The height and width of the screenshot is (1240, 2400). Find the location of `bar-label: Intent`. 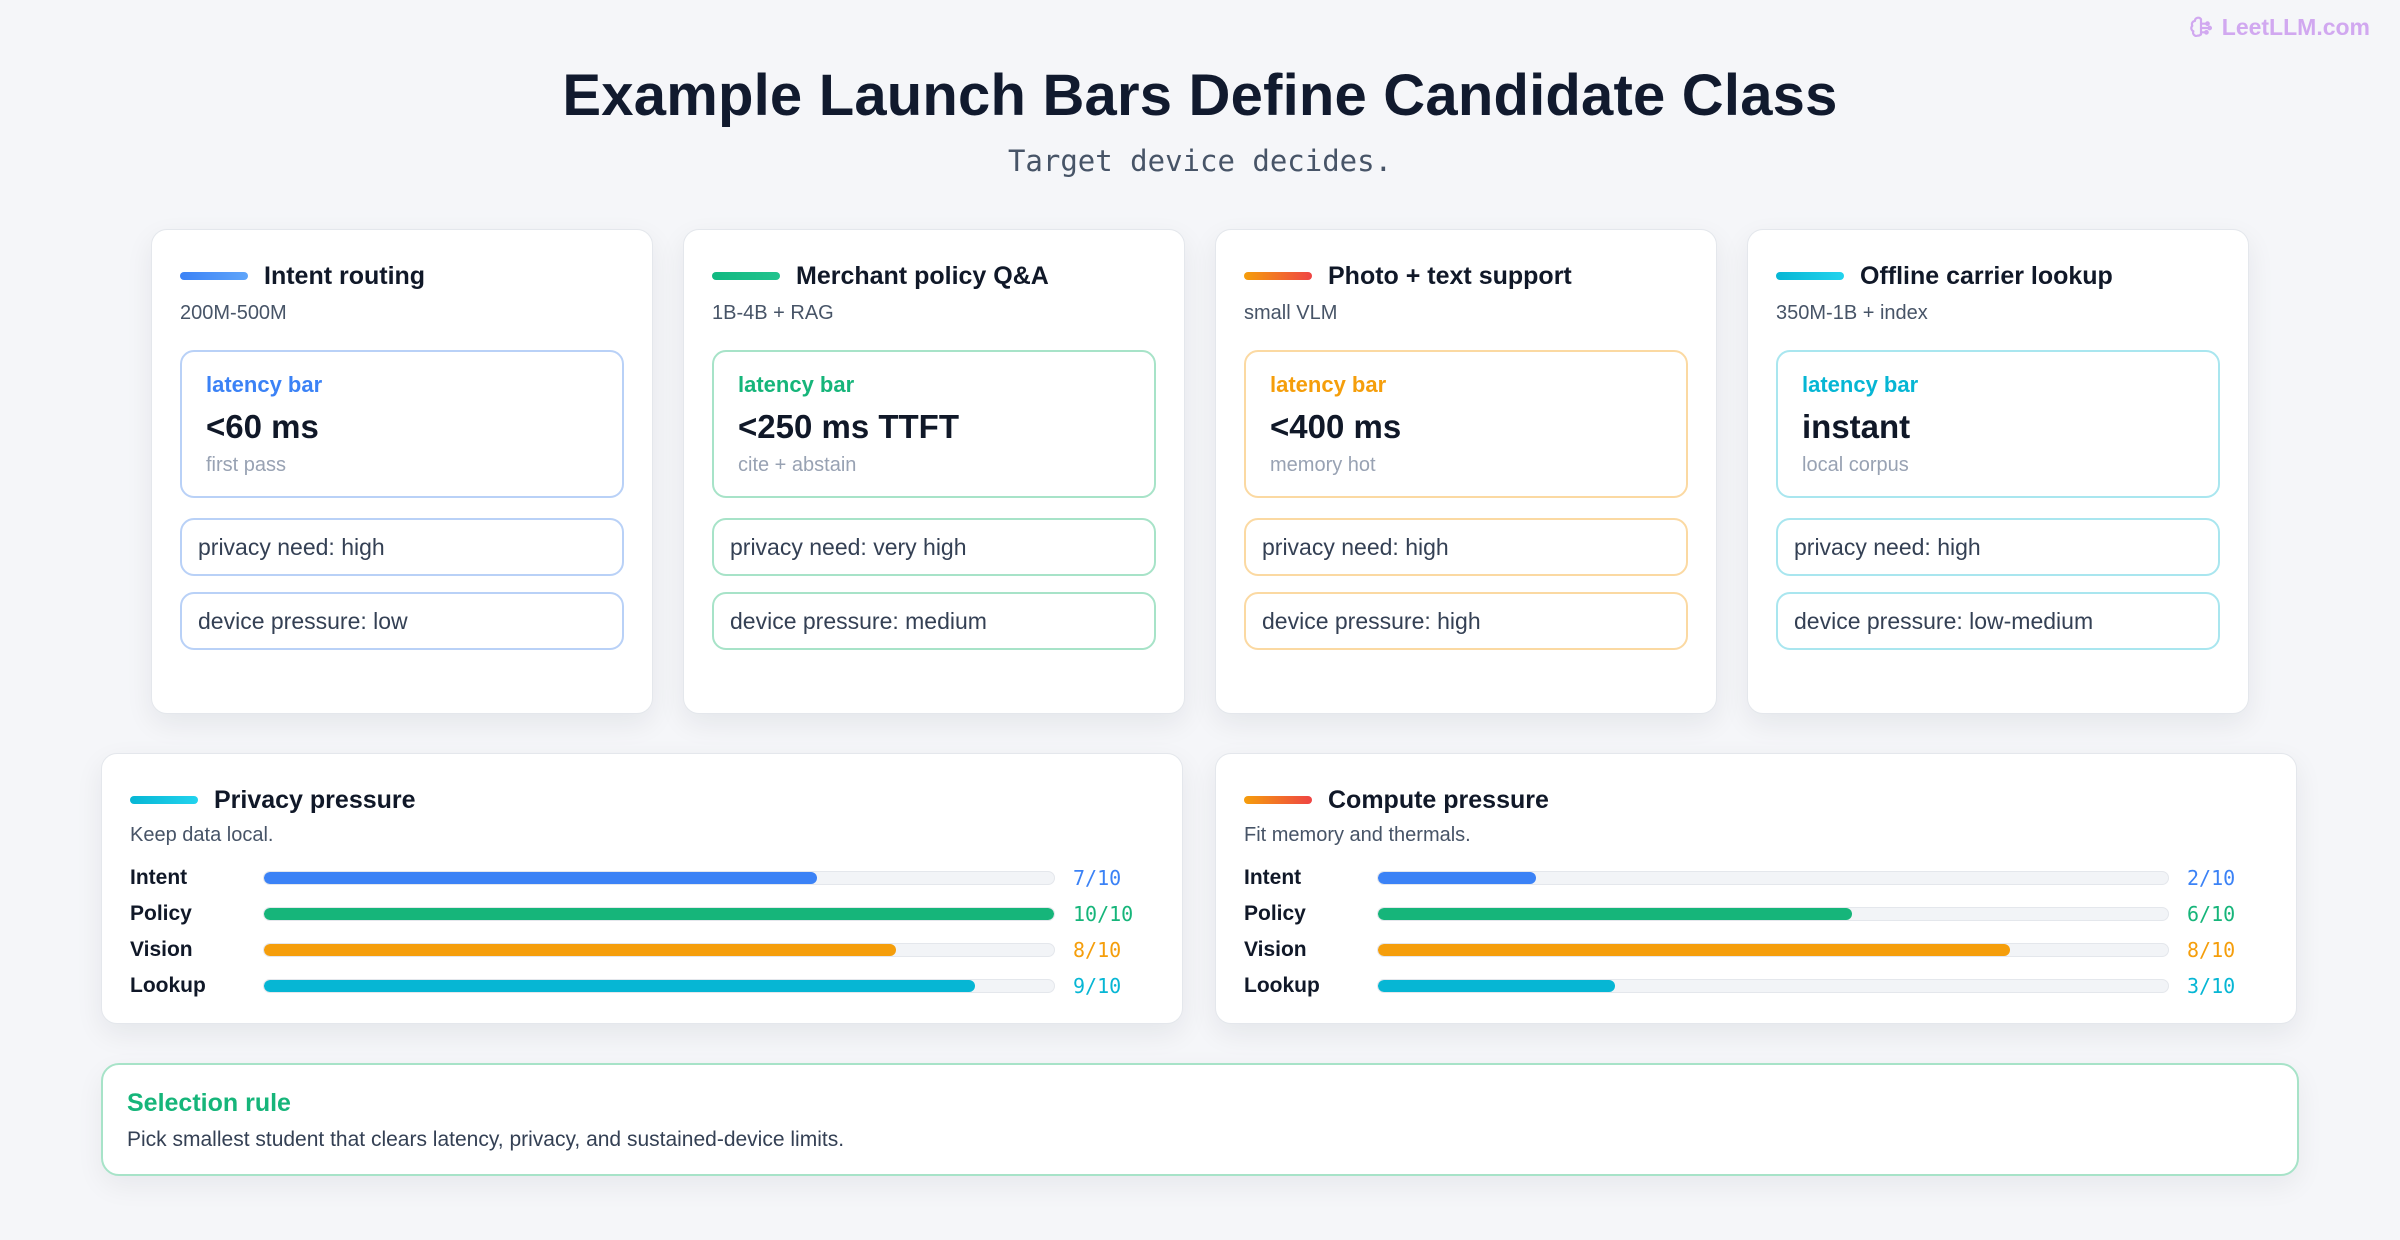

bar-label: Intent is located at coordinates (159, 877).